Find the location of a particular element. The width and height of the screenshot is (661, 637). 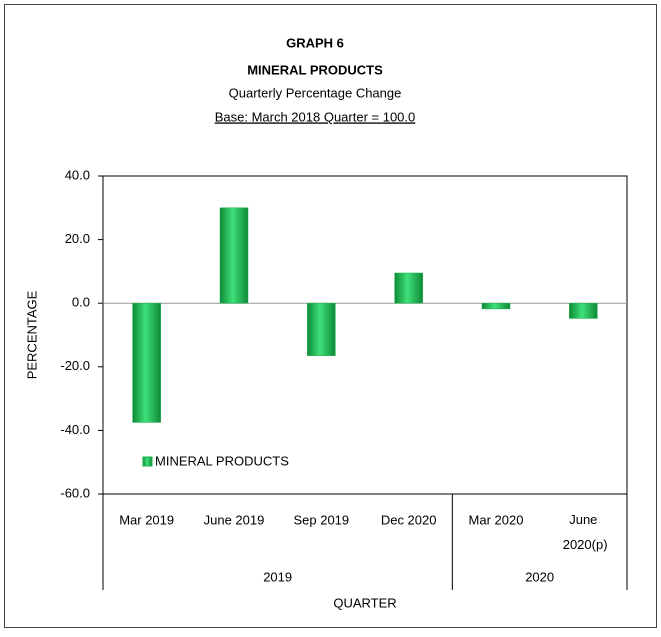

y-tick-label: 20.0 is located at coordinates (77, 238).